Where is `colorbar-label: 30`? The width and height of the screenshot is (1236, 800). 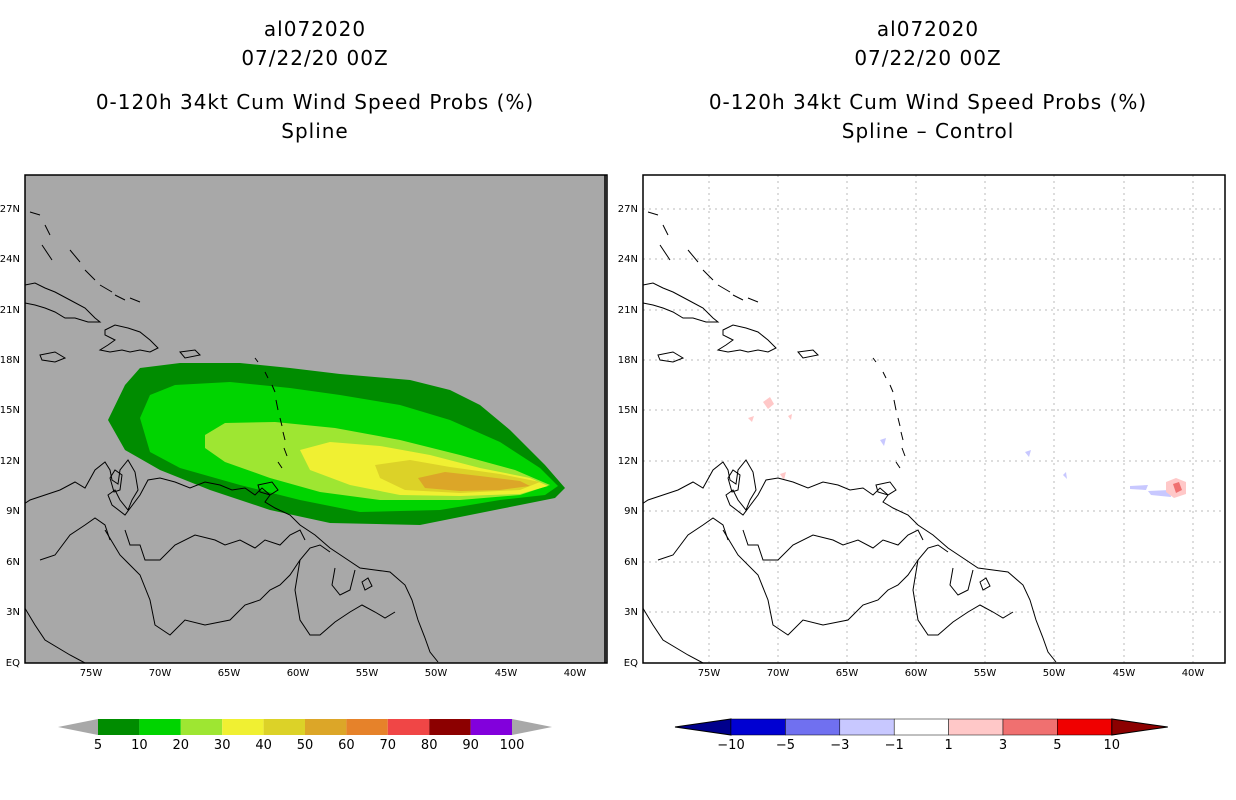 colorbar-label: 30 is located at coordinates (222, 745).